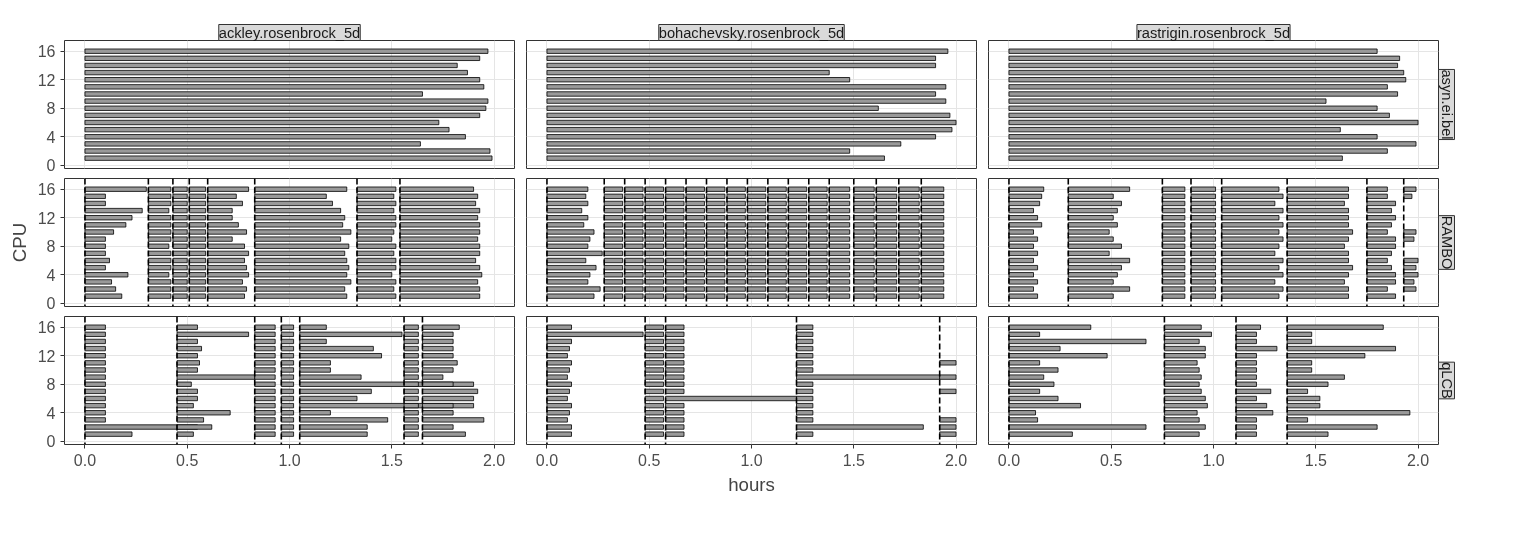  What do you see at coordinates (289, 32) in the screenshot?
I see `chart-title: ackley.rosenbrock_5d` at bounding box center [289, 32].